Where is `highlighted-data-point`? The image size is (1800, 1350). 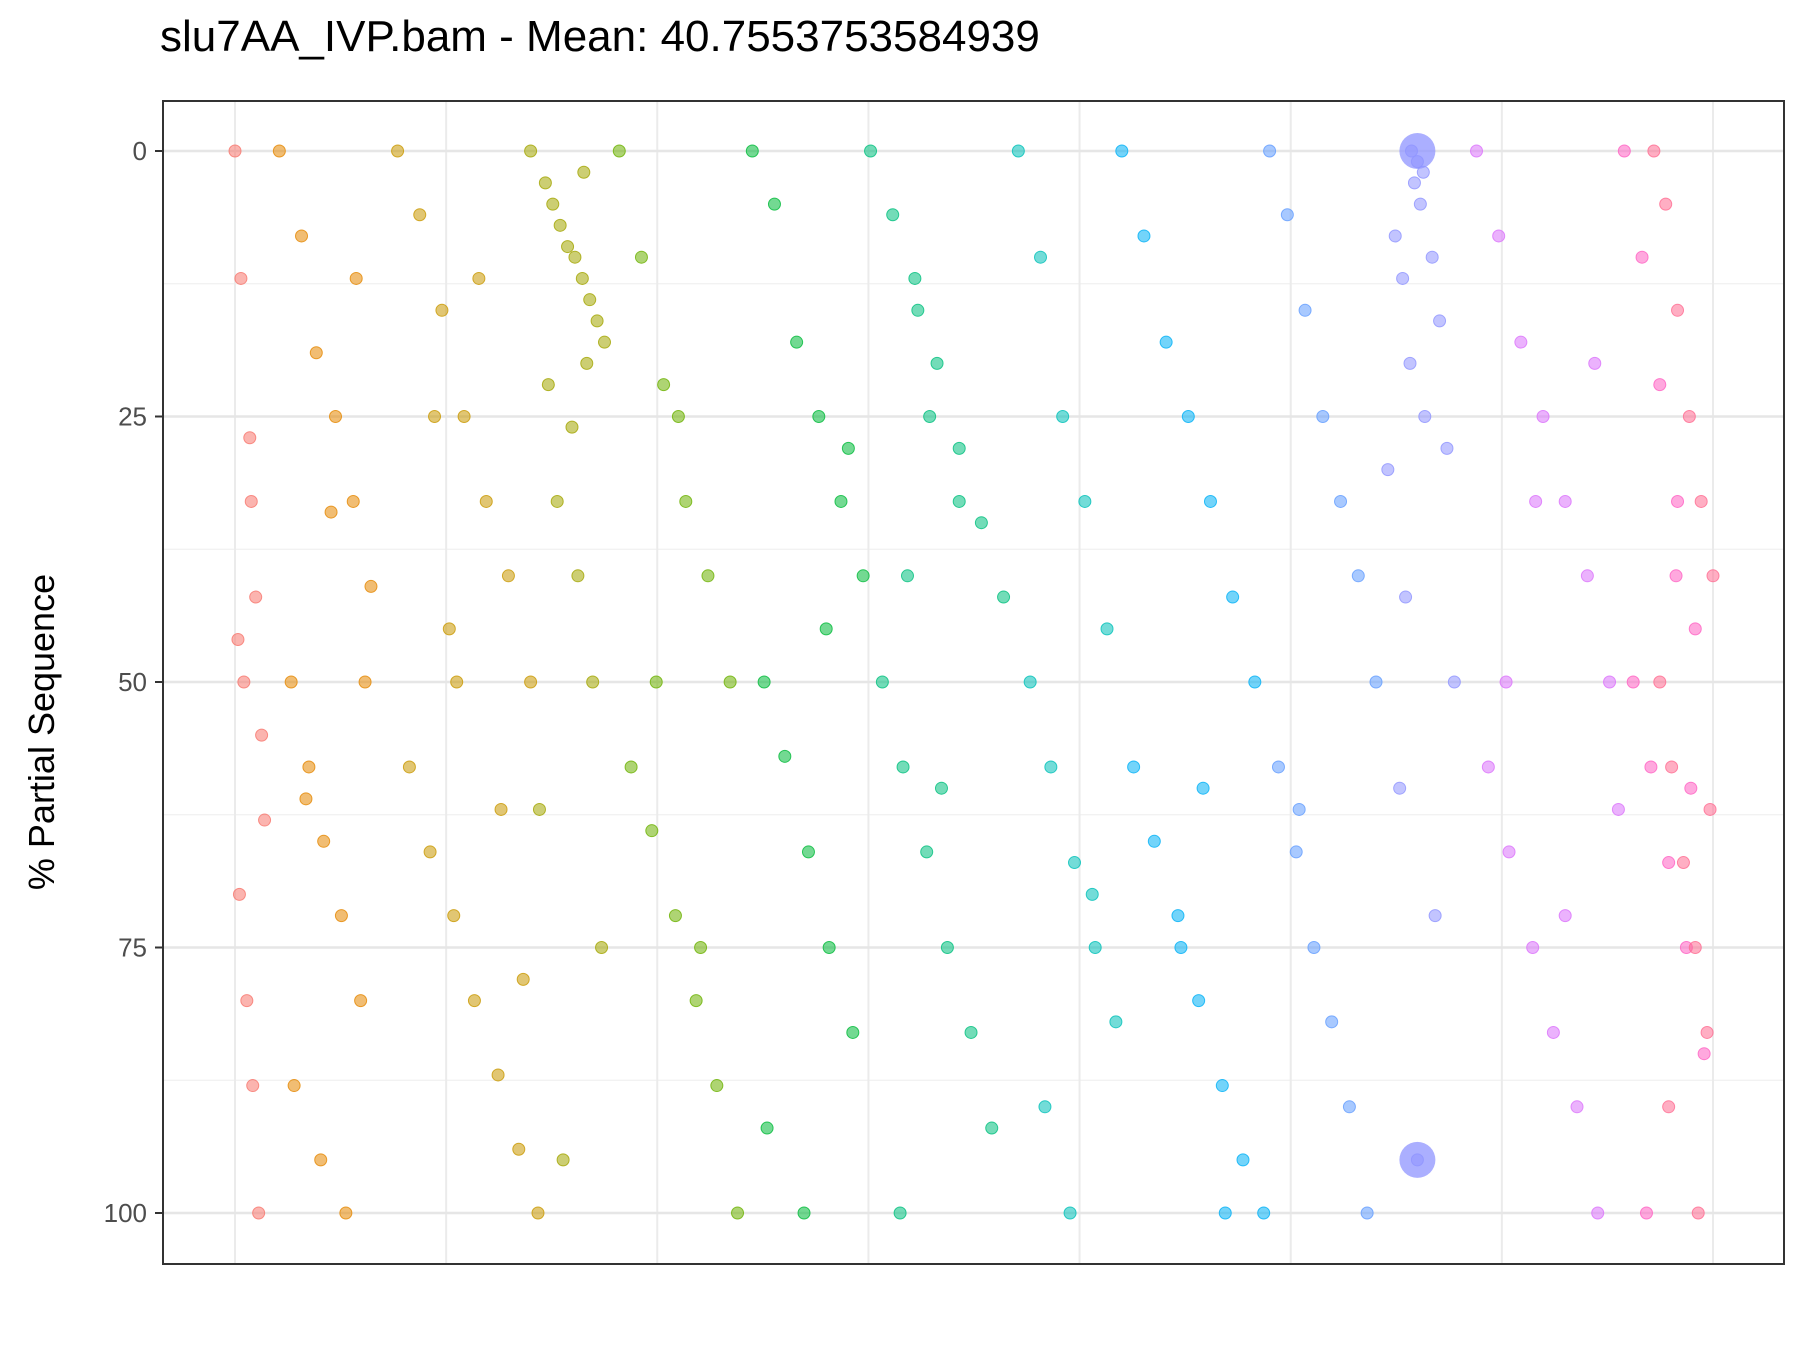 highlighted-data-point is located at coordinates (1417, 1159).